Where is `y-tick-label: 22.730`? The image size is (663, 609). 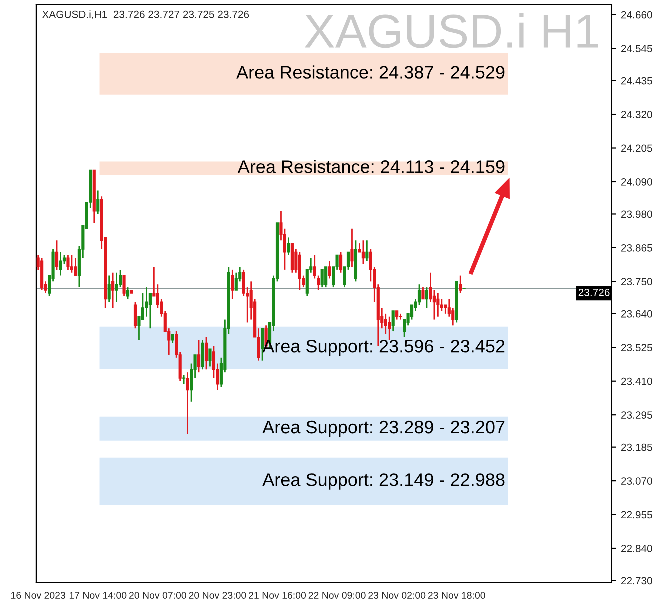
y-tick-label: 22.730 is located at coordinates (637, 581).